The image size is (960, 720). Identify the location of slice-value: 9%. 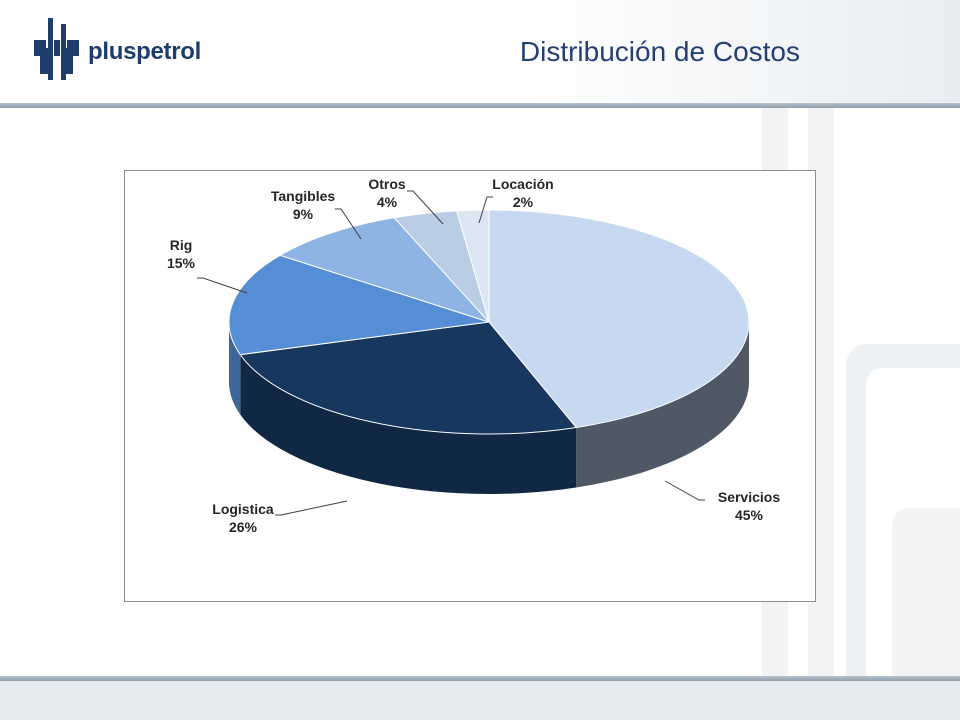
(303, 214).